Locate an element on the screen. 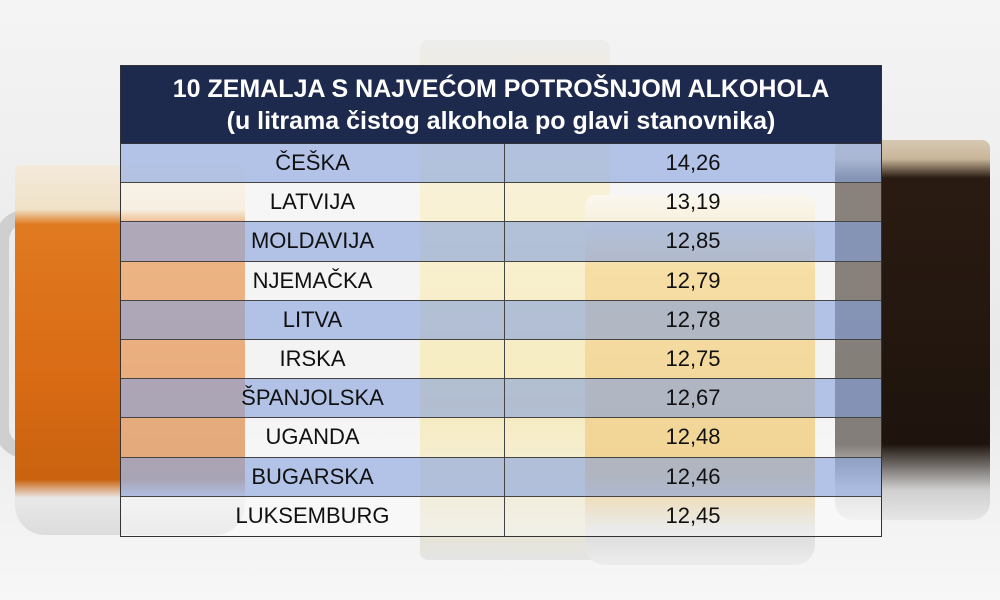 Image resolution: width=1000 pixels, height=600 pixels. value-cell: 12,85 is located at coordinates (693, 241).